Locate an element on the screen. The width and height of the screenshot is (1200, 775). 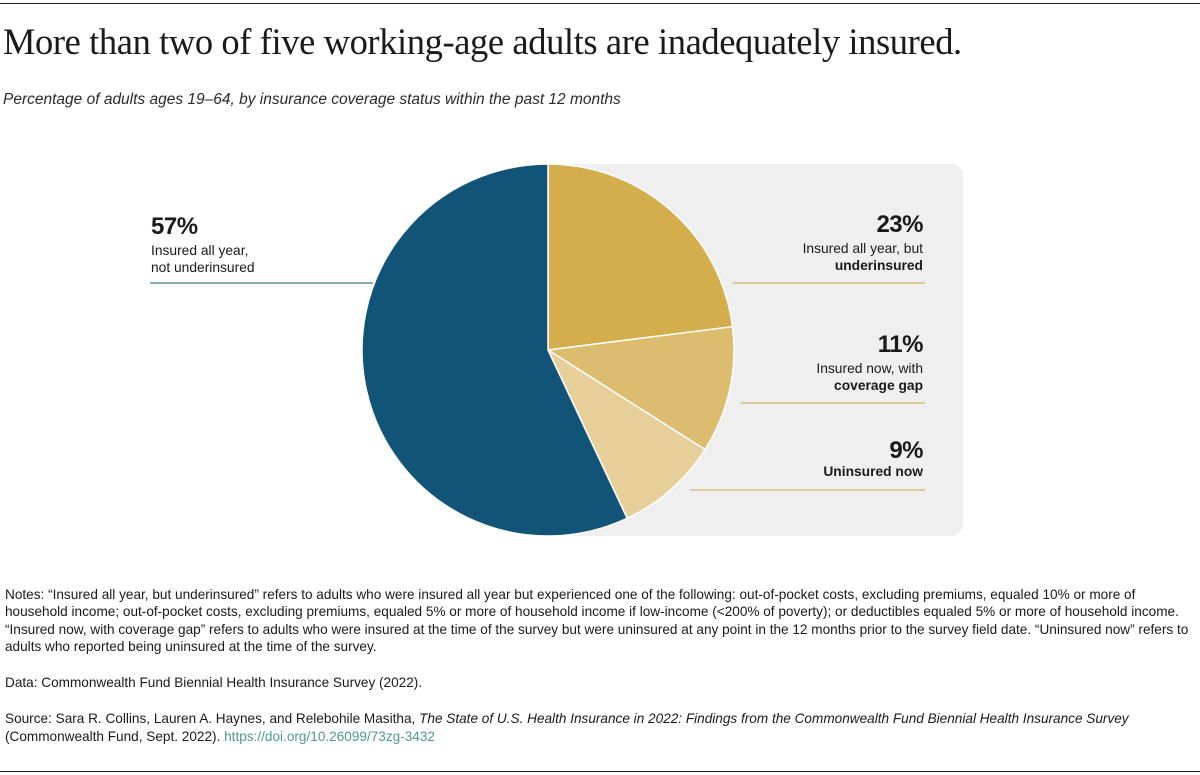
data-label-line2-uninsured: Uninsured now is located at coordinates (873, 471).